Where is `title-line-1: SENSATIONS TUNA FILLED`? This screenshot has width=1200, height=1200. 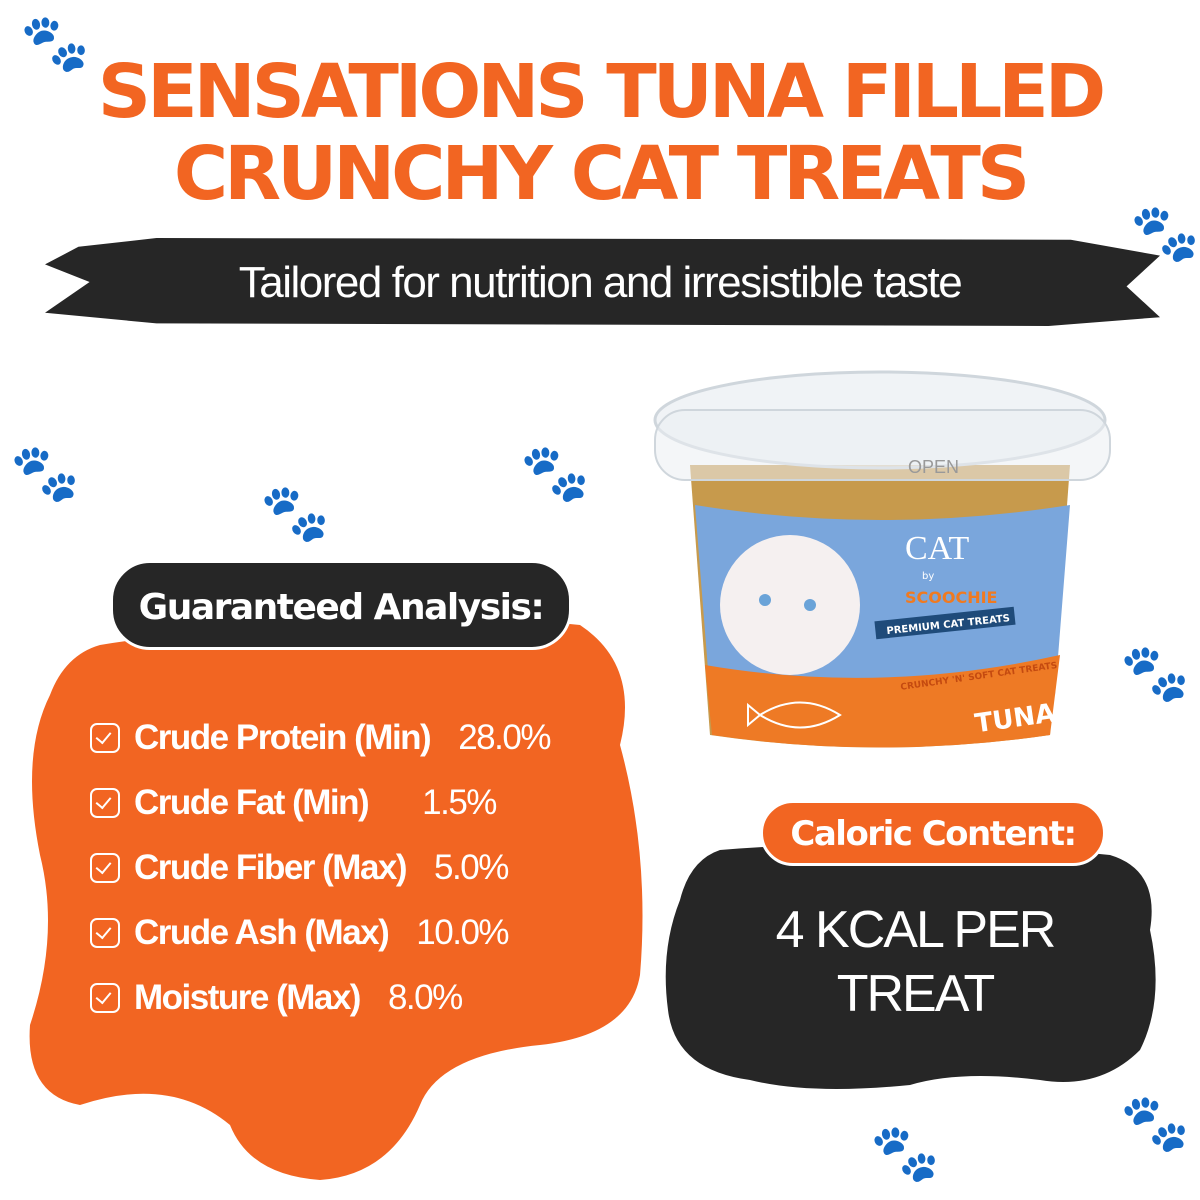
title-line-1: SENSATIONS TUNA FILLED is located at coordinates (601, 92).